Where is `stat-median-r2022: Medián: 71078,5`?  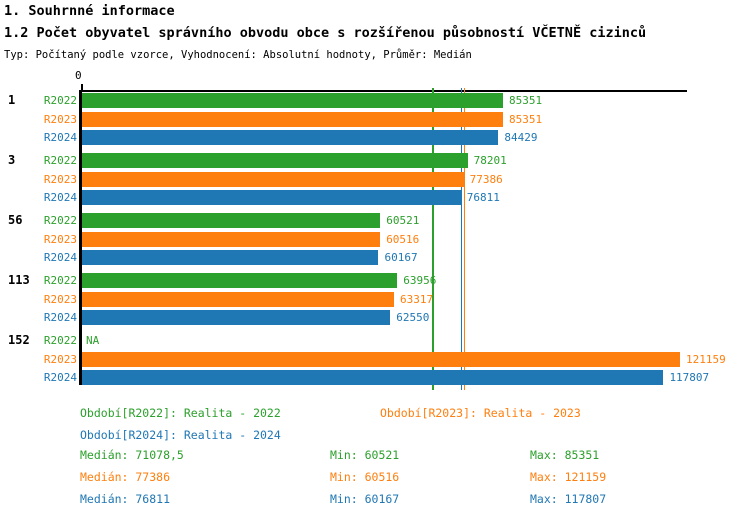 stat-median-r2022: Medián: 71078,5 is located at coordinates (132, 455).